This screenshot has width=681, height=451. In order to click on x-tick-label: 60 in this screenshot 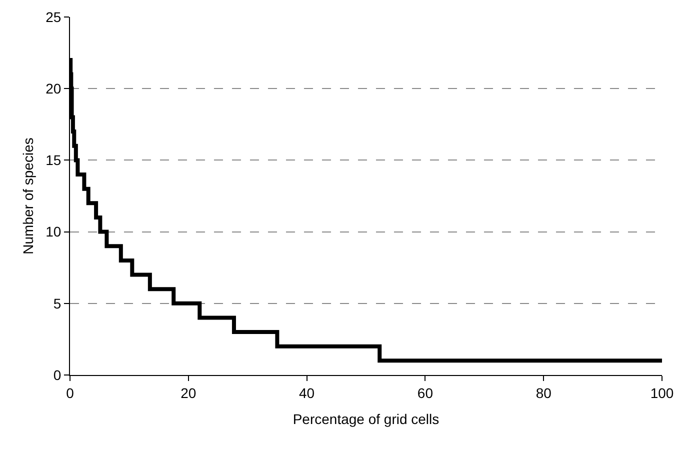, I will do `click(425, 392)`.